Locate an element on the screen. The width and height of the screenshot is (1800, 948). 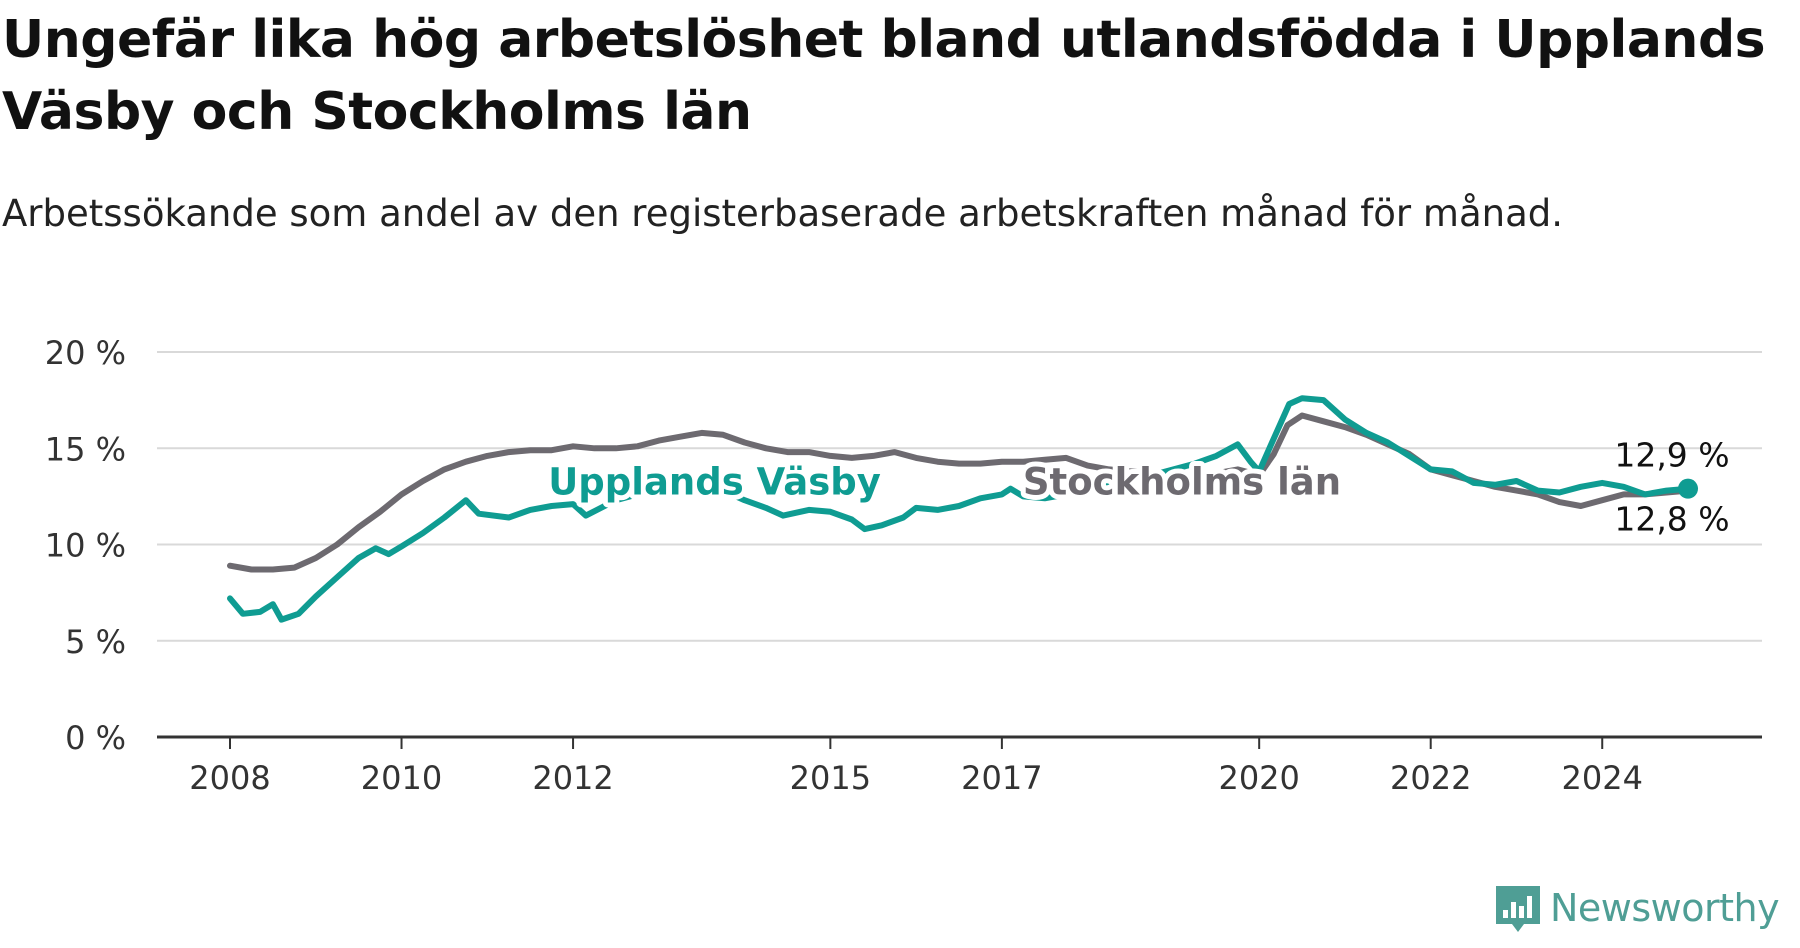
y-tick-label: 10 % is located at coordinates (85, 546).